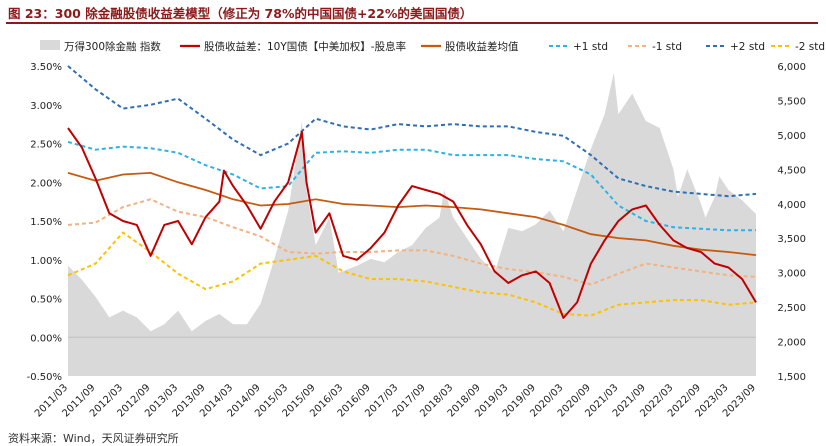  I want to click on y-left-tick-label: 3.50%, so click(46, 67).